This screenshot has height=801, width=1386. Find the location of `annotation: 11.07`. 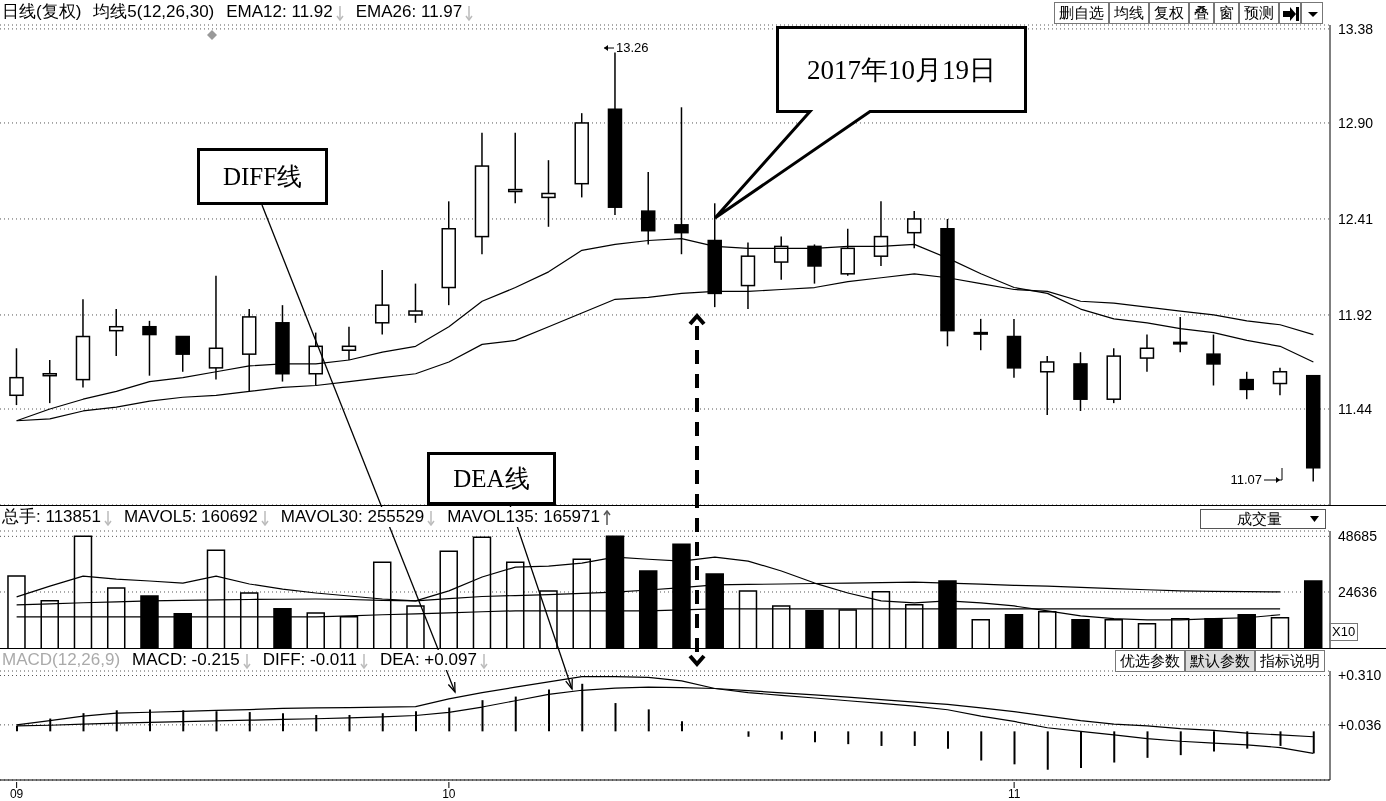

annotation: 11.07 is located at coordinates (1246, 479).